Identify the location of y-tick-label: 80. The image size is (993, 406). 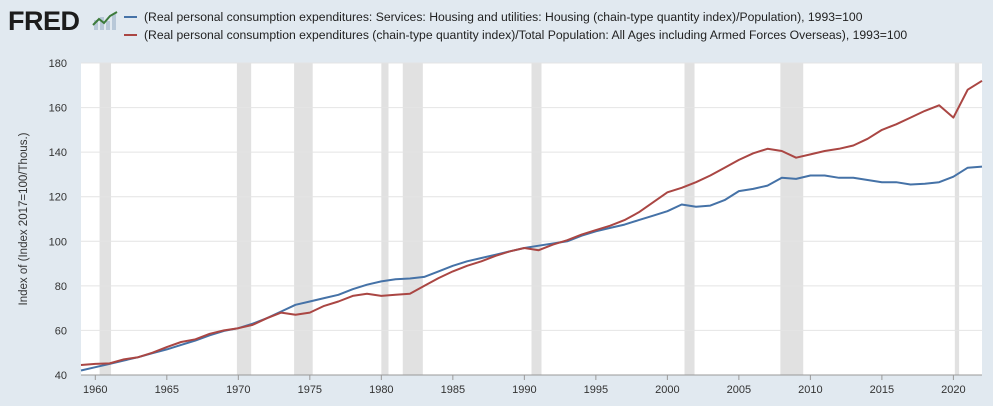
(61, 287).